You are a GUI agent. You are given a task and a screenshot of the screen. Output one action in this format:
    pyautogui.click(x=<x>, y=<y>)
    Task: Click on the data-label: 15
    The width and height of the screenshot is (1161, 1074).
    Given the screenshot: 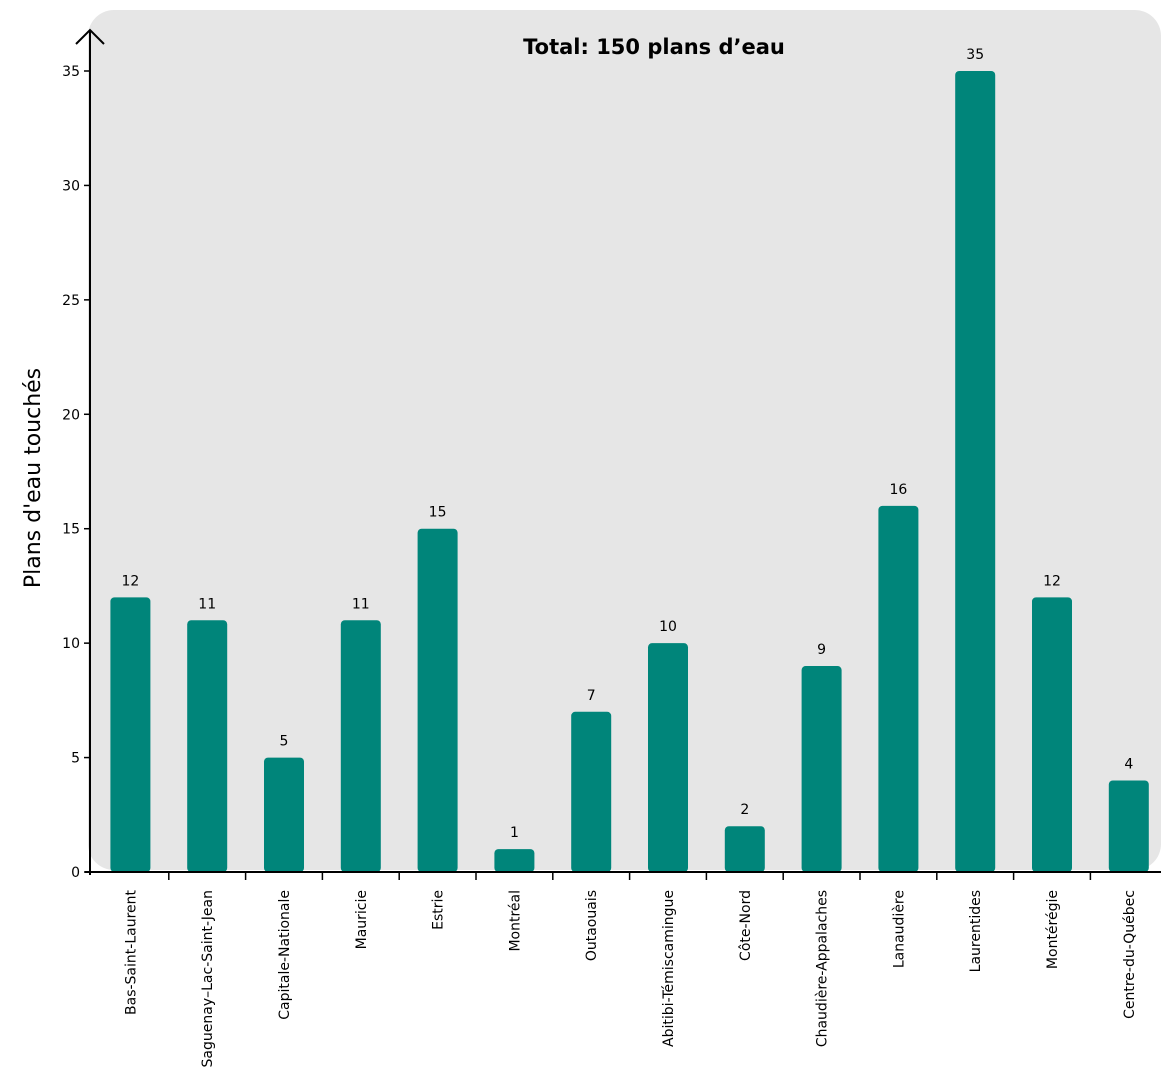 What is the action you would take?
    pyautogui.click(x=438, y=513)
    